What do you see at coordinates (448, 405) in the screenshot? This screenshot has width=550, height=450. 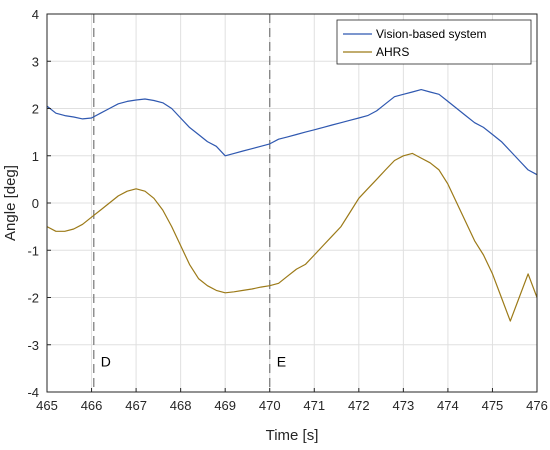 I see `x-tick-label: 474` at bounding box center [448, 405].